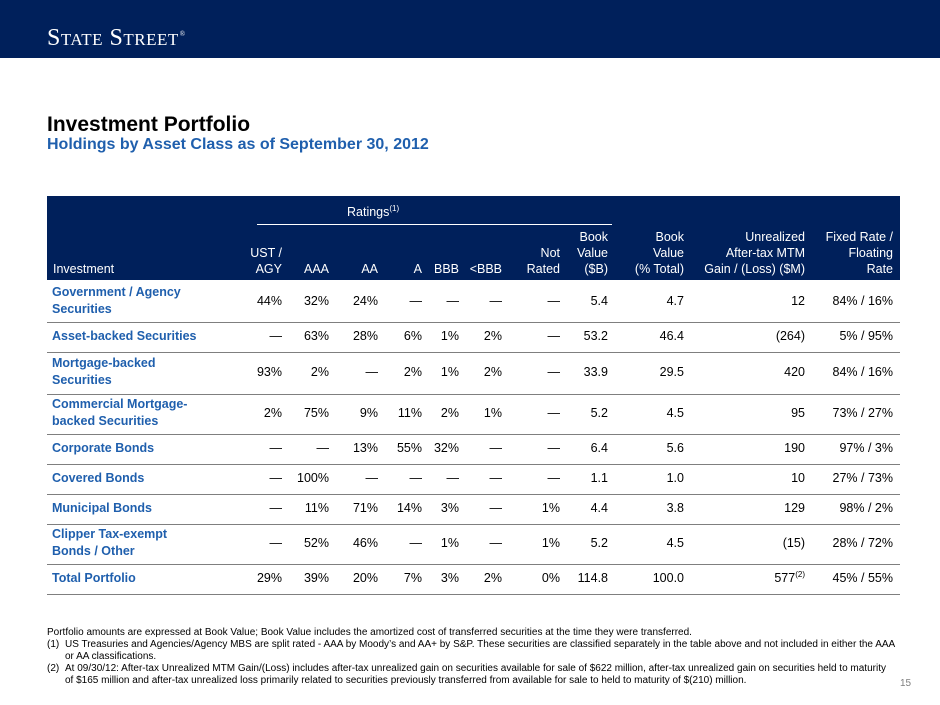 The width and height of the screenshot is (940, 705). What do you see at coordinates (373, 211) in the screenshot?
I see `ratings-group-header: Ratings(1)` at bounding box center [373, 211].